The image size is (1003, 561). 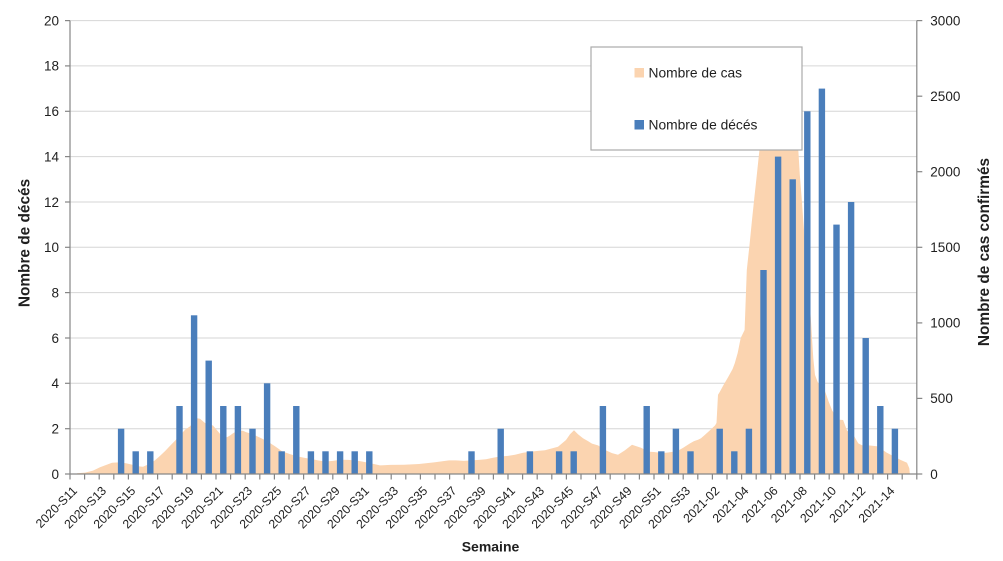 What do you see at coordinates (696, 73) in the screenshot?
I see `svg-text: Nombre de cas` at bounding box center [696, 73].